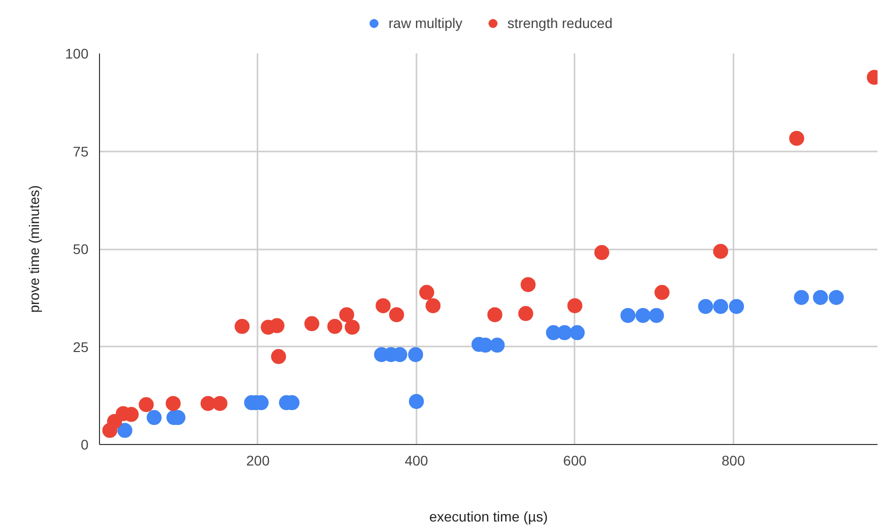 The width and height of the screenshot is (878, 529). I want to click on y-tick-label: 75, so click(80, 151).